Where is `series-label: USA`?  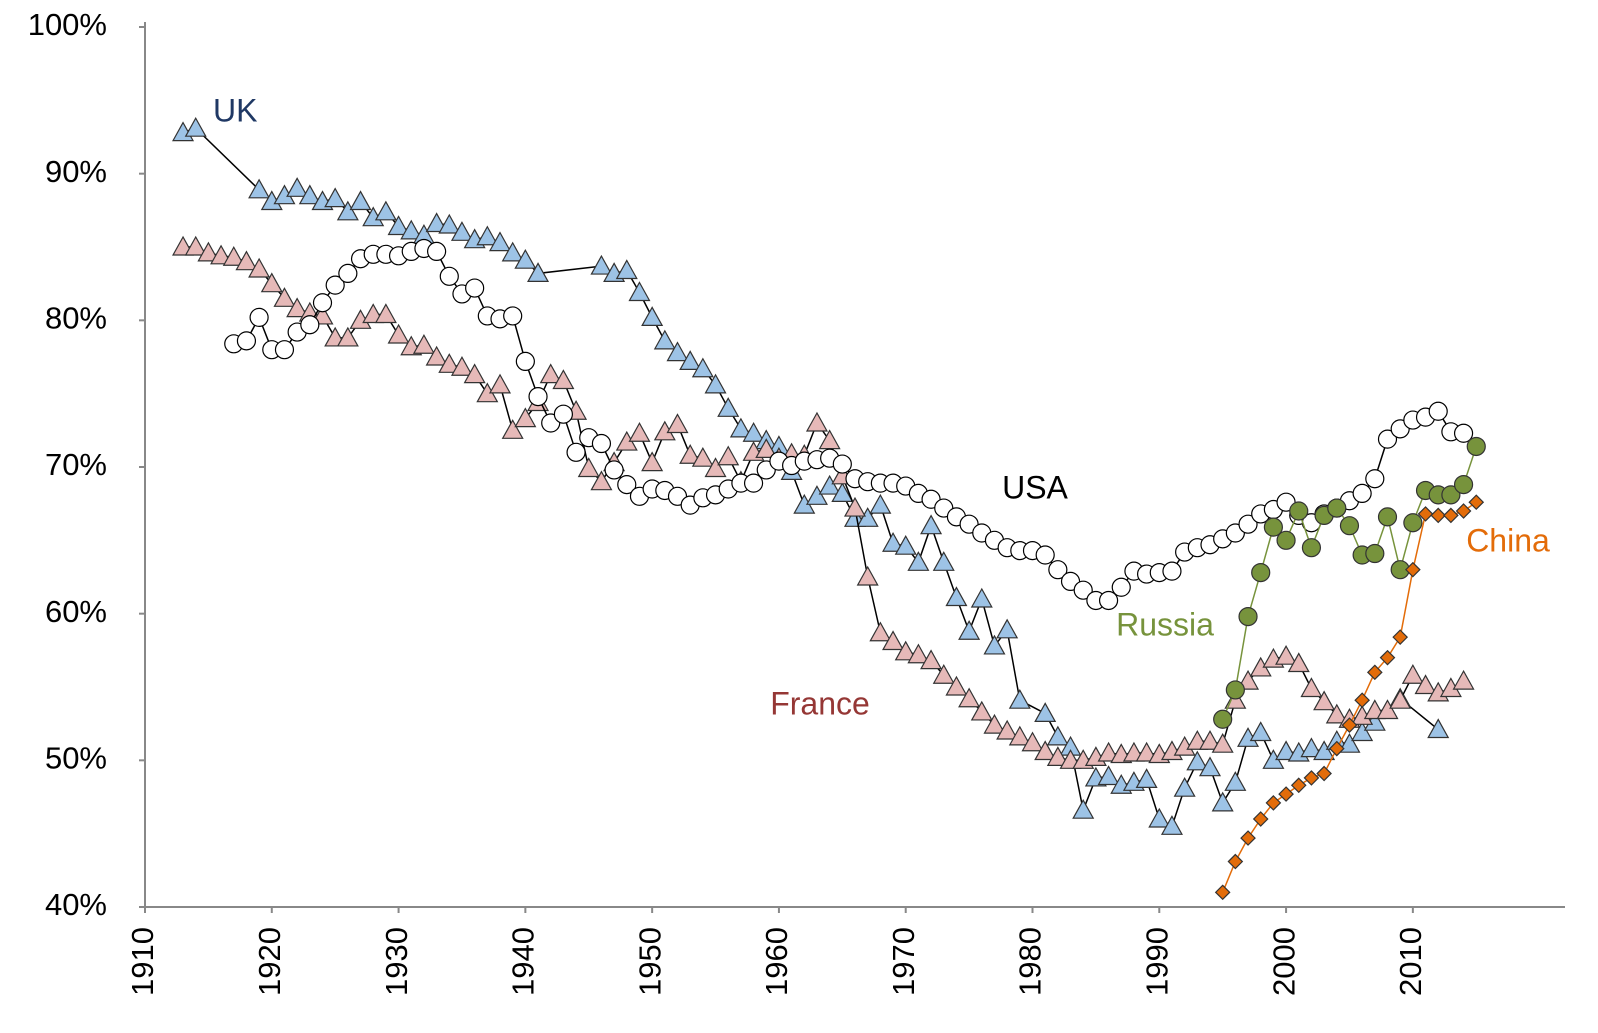 series-label: USA is located at coordinates (1035, 487).